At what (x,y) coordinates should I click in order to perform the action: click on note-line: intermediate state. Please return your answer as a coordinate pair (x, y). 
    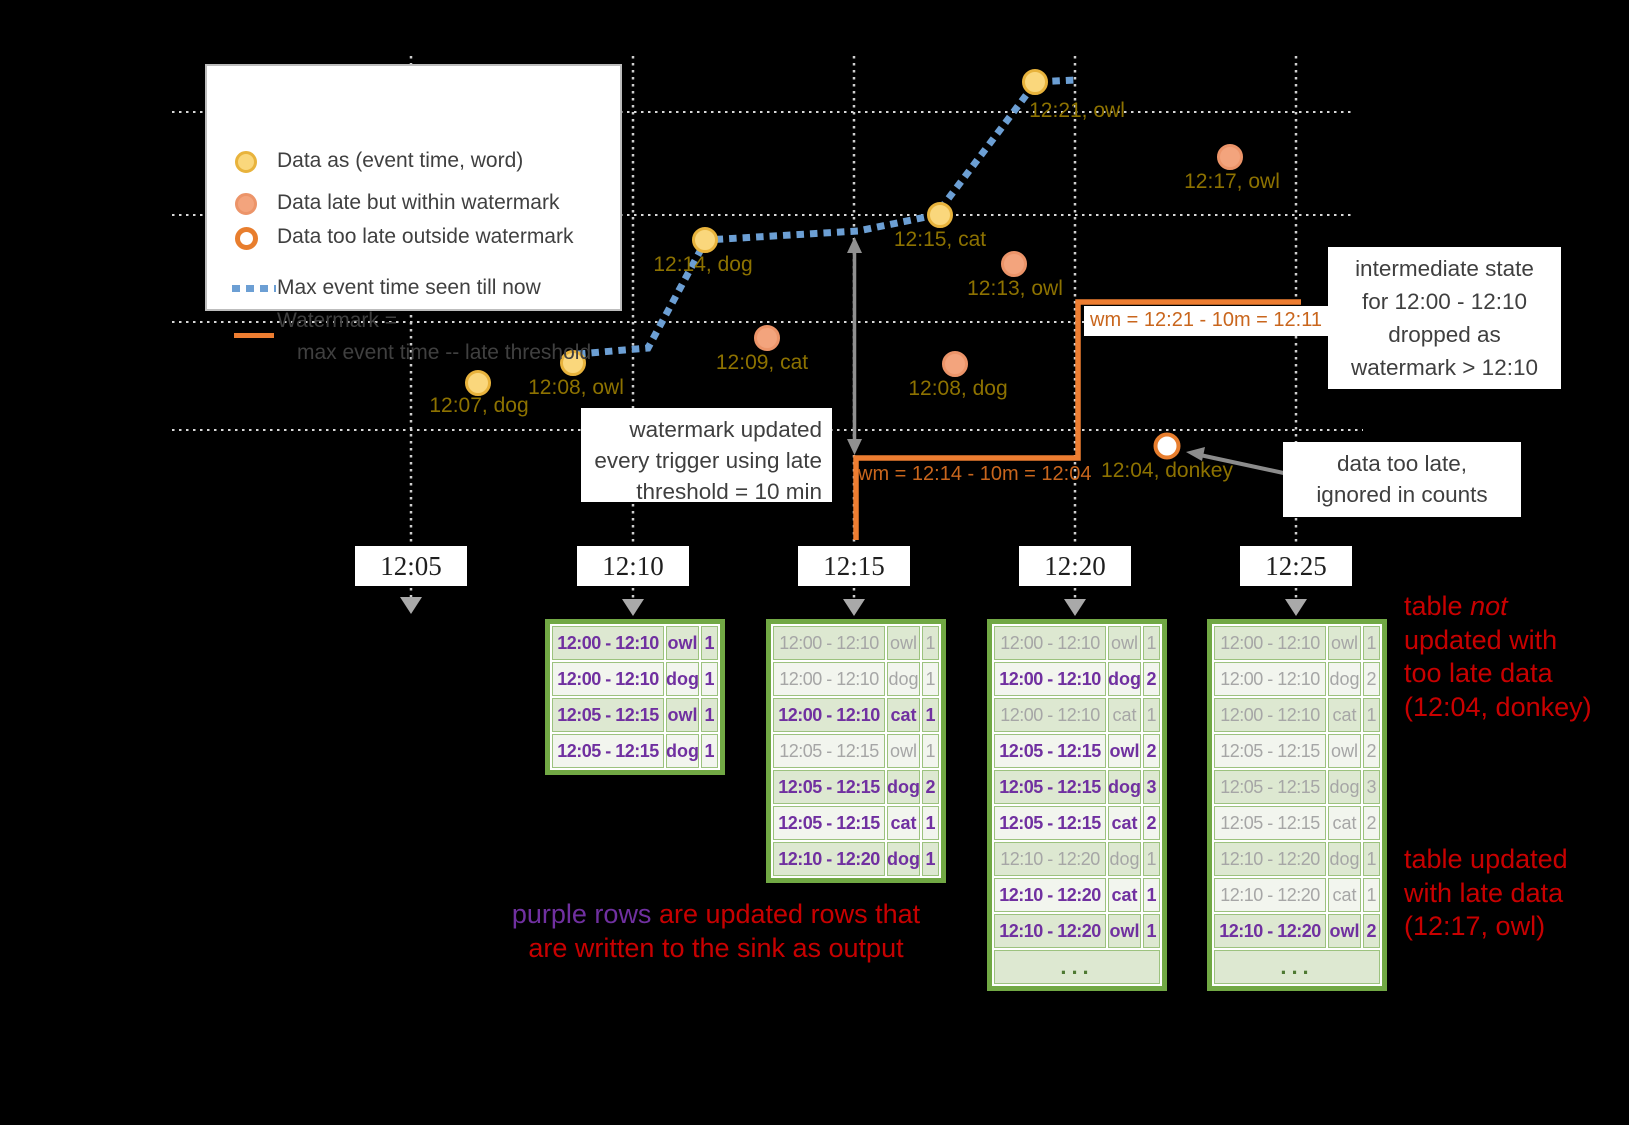
    Looking at the image, I should click on (1444, 268).